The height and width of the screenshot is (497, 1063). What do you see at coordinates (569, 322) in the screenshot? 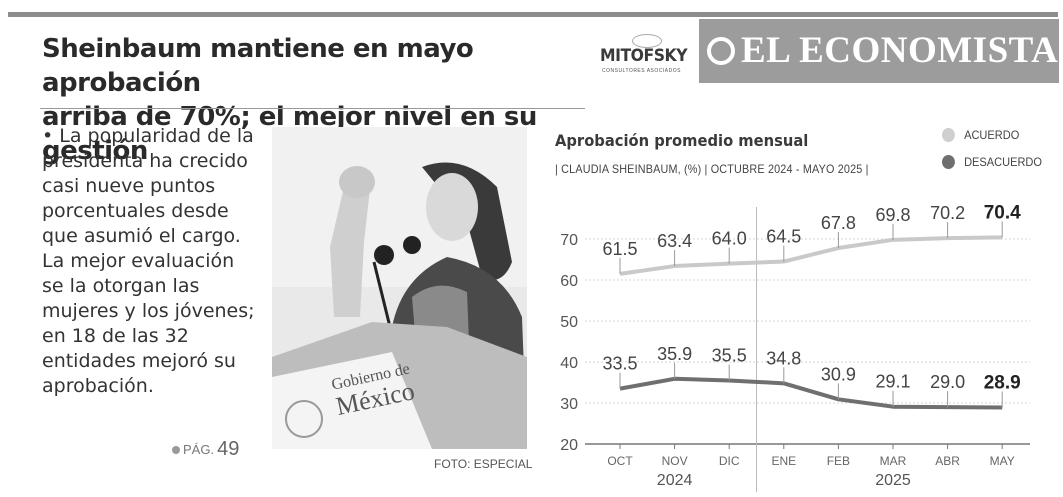
I see `y-tick-label: 50` at bounding box center [569, 322].